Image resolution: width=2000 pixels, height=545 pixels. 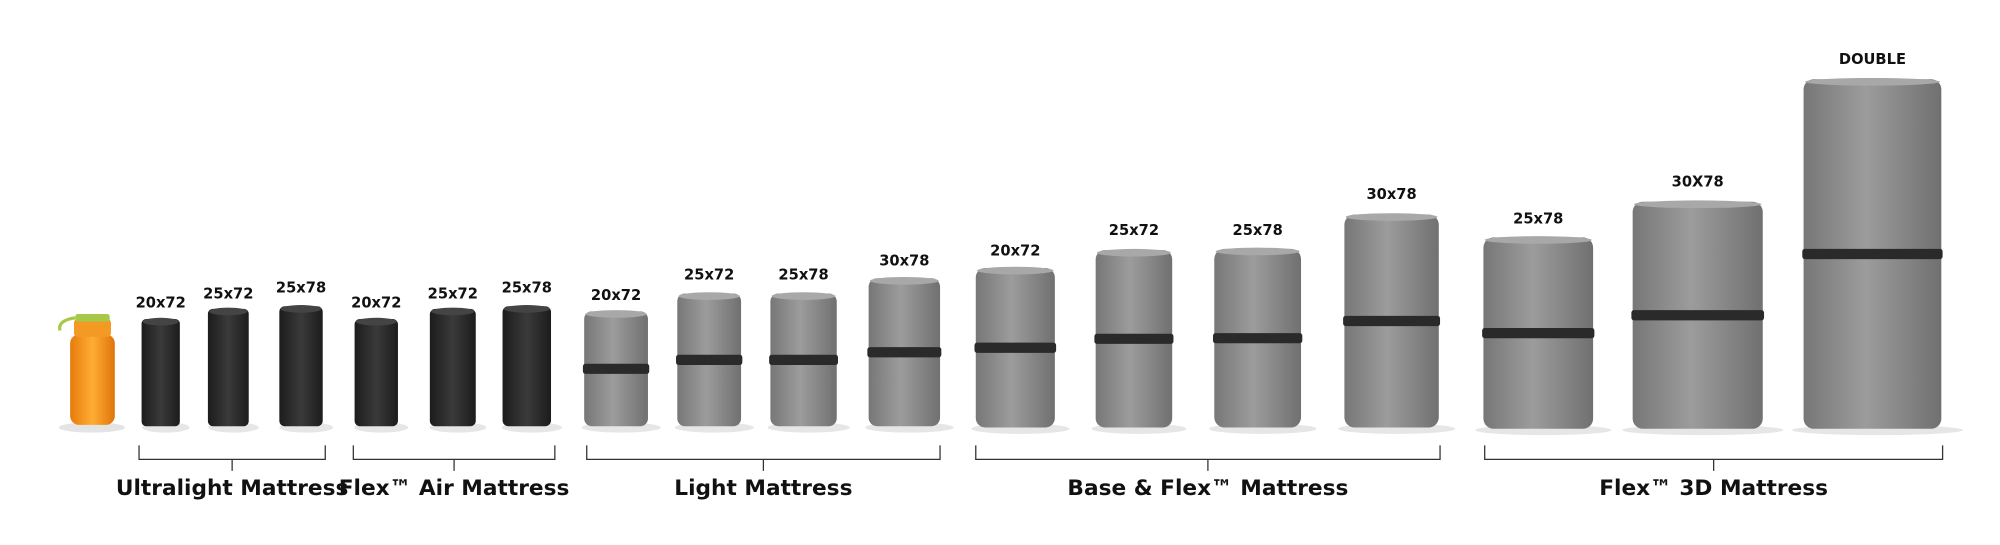 I want to click on size-label: 30X78, so click(x=1698, y=181).